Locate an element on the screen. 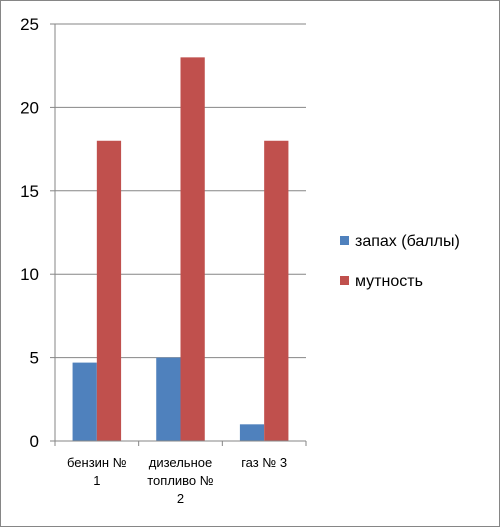 The height and width of the screenshot is (527, 500). y-tick-label: 0 is located at coordinates (34, 441).